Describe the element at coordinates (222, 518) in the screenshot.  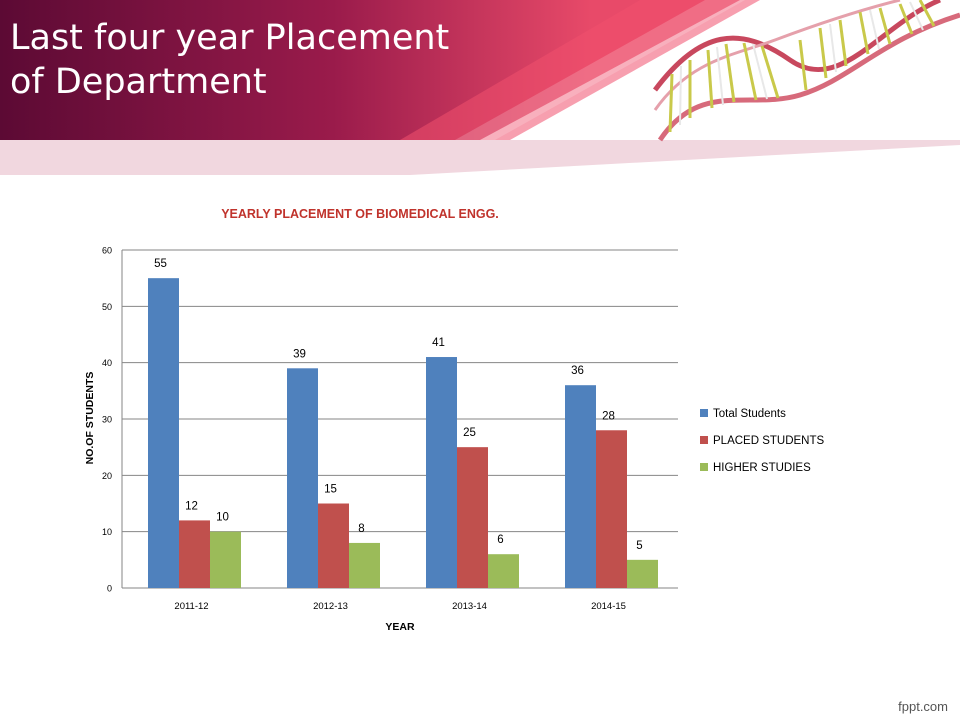
I see `data-label: 10` at that location.